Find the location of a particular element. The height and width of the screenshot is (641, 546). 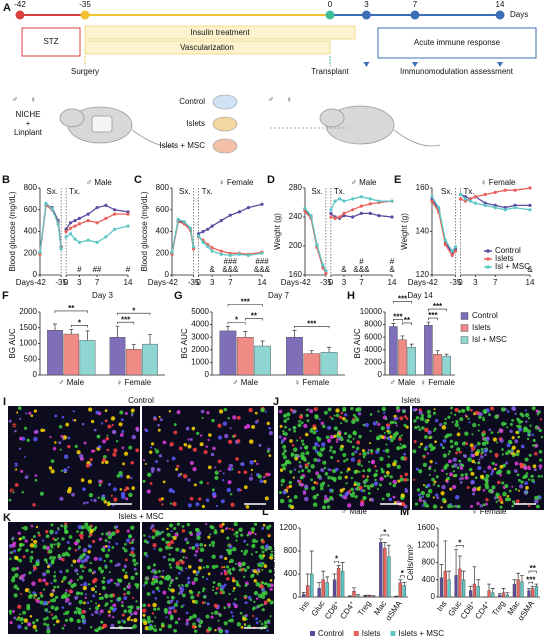

x-tick-label: ♀ Female is located at coordinates (311, 382).